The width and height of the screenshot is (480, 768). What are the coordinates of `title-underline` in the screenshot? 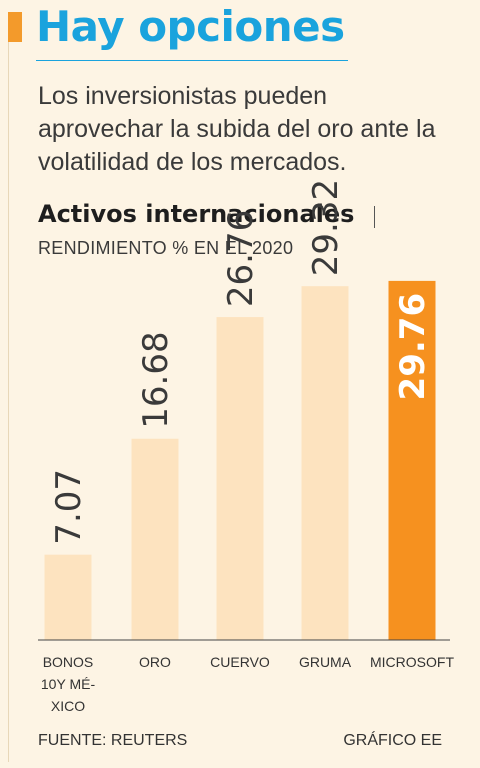 It's located at (192, 60).